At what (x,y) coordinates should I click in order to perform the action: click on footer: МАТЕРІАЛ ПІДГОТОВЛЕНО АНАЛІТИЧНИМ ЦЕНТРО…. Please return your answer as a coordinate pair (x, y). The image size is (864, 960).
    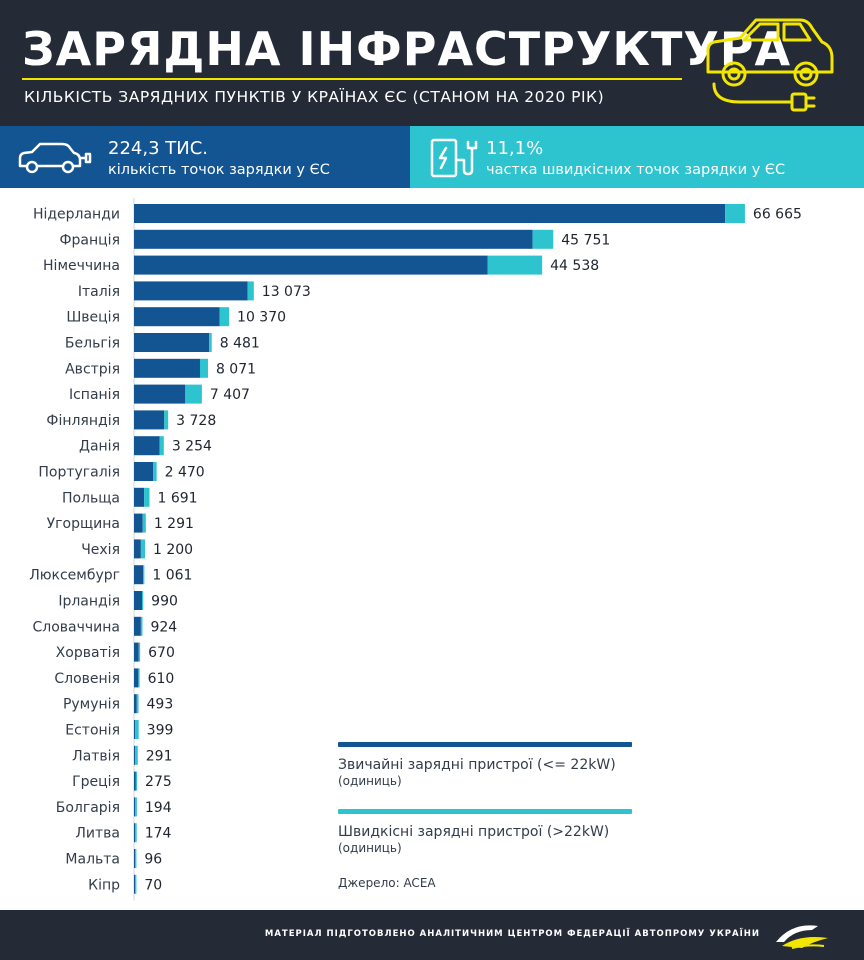
    Looking at the image, I should click on (432, 935).